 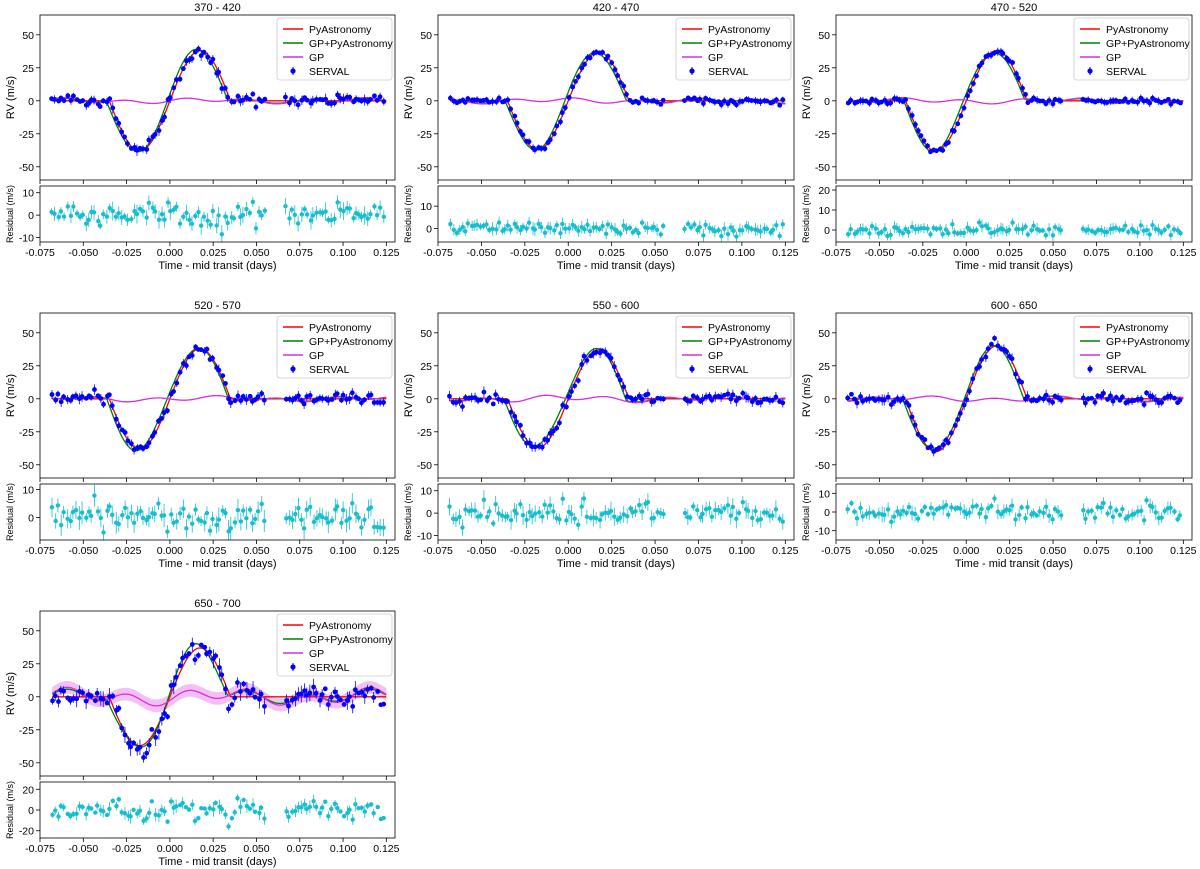 I want to click on y-tick-label: -25, so click(x=26, y=135).